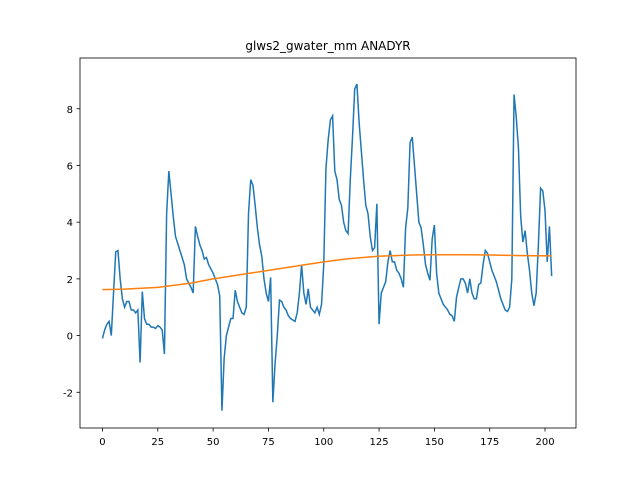  Describe the element at coordinates (379, 442) in the screenshot. I see `x-tick-label: 125` at that location.